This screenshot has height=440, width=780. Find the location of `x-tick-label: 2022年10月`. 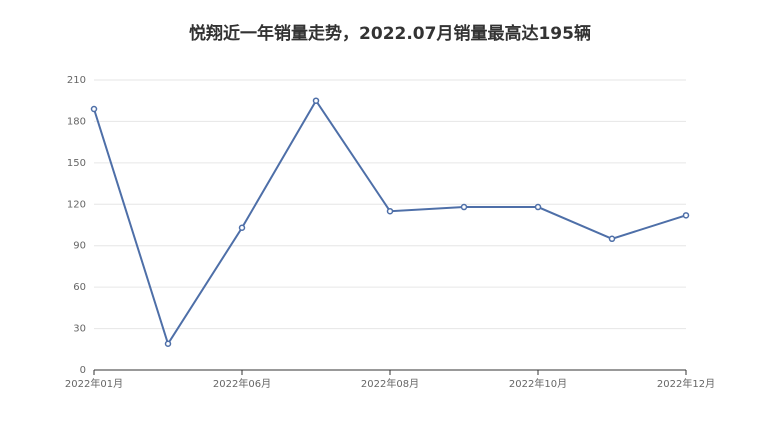

x-tick-label: 2022年10月 is located at coordinates (538, 383).